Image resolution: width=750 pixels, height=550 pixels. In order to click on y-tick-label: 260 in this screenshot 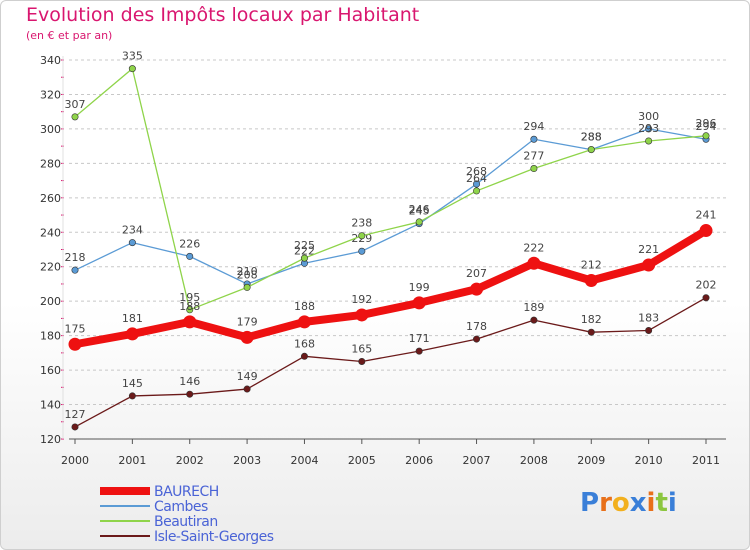, I will do `click(50, 198)`.